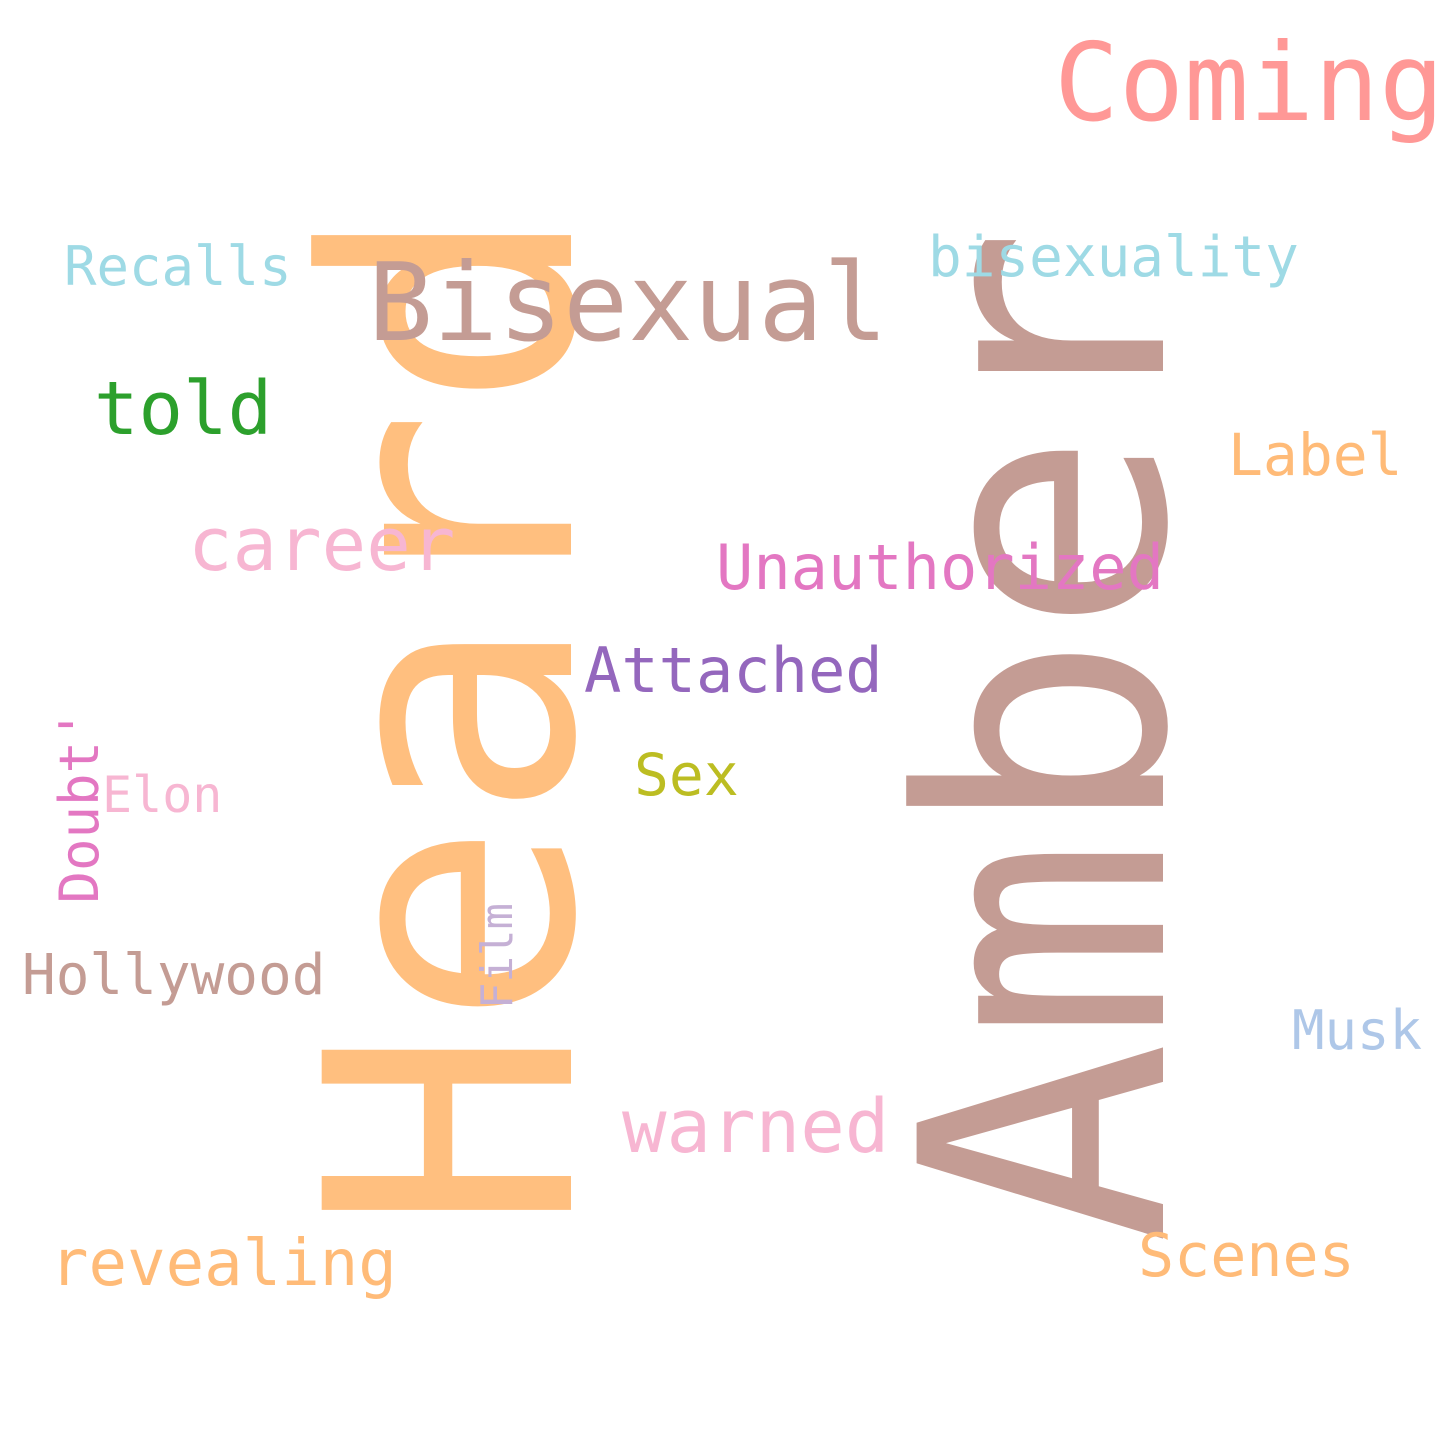  I want to click on word-revealing: revealing, so click(223, 1264).